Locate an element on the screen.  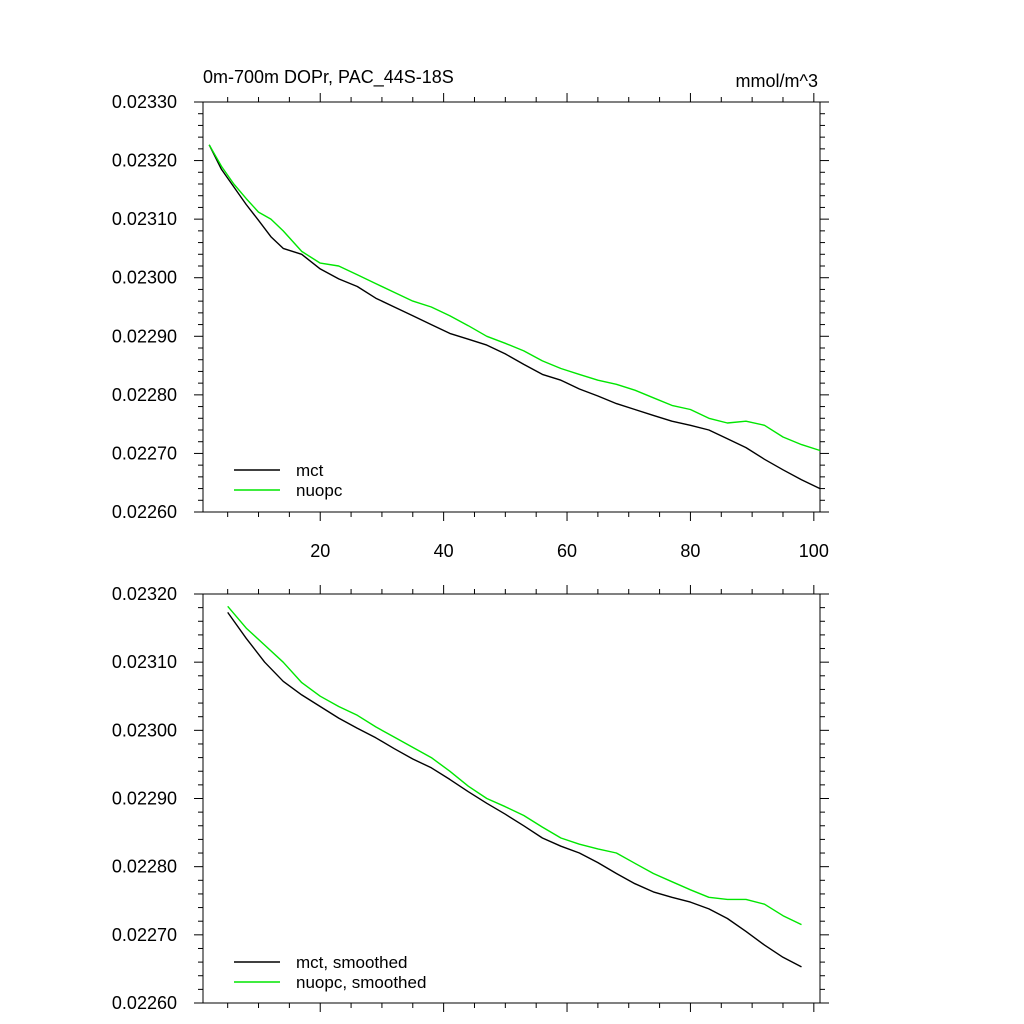
x-tick-label: 20 is located at coordinates (320, 551).